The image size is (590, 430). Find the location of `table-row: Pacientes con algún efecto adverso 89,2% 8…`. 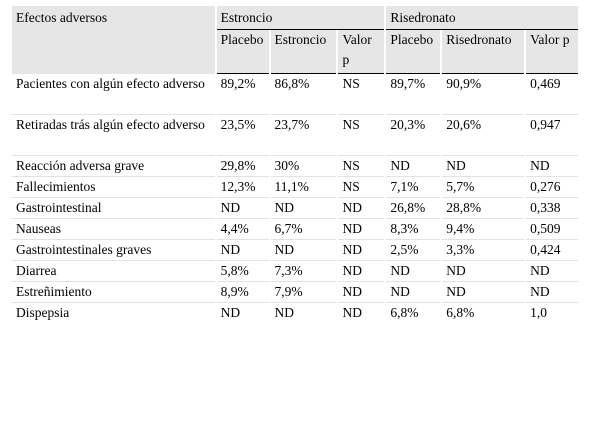

table-row: Pacientes con algún efecto adverso 89,2% 8… is located at coordinates (295, 94).